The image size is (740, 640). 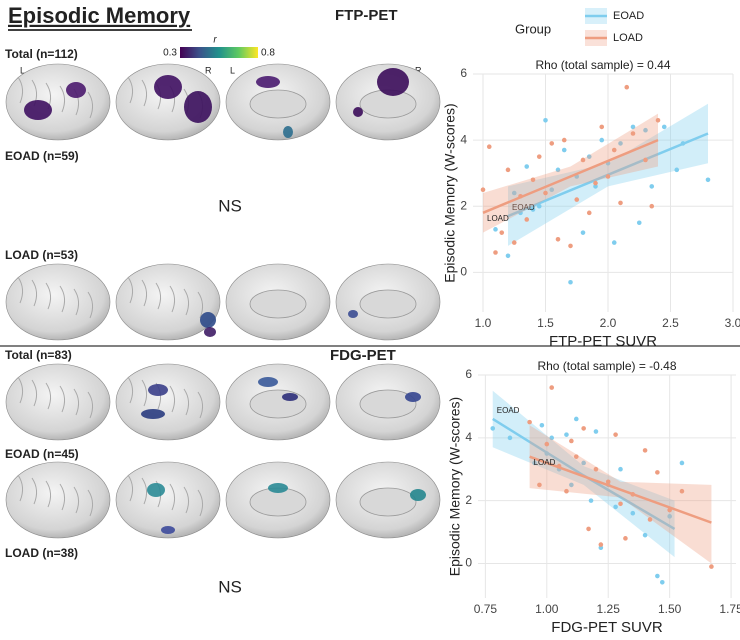 I want to click on x-tick-label: 1.50, so click(x=670, y=609).